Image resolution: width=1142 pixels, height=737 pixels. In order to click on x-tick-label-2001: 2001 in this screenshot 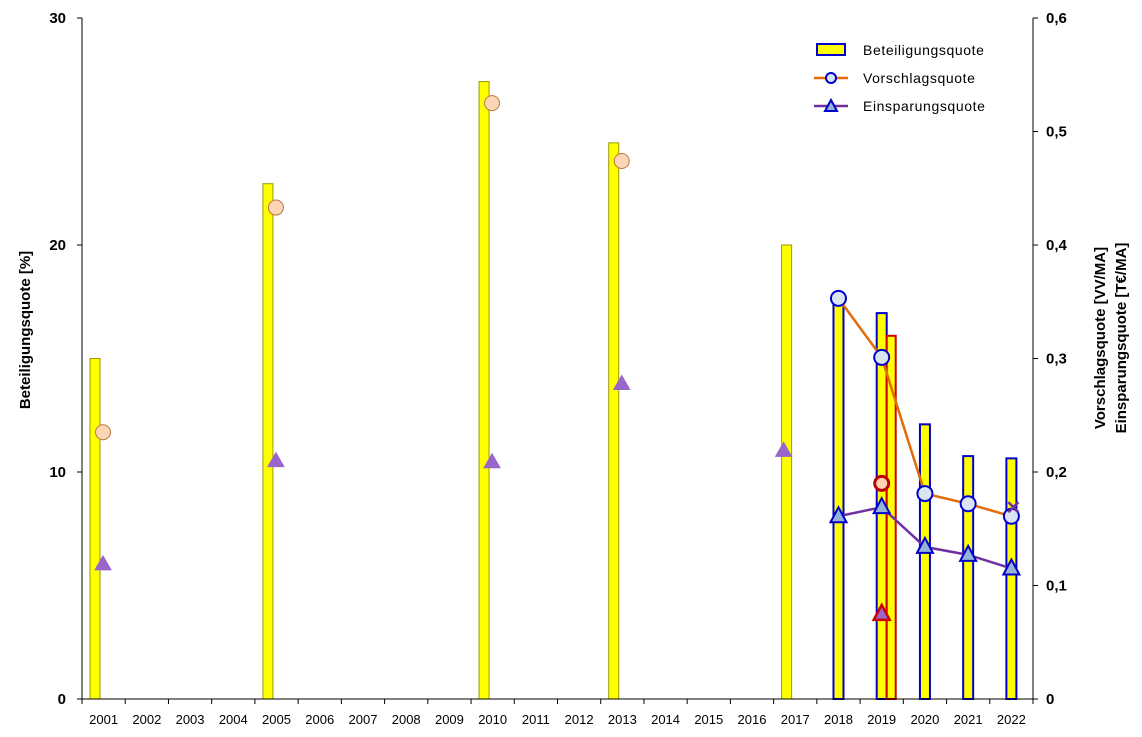, I will do `click(103, 719)`.